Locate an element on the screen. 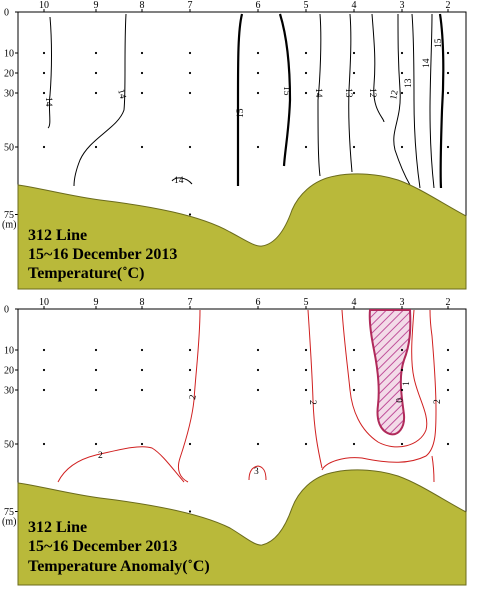 This screenshot has width=484, height=601. contour-15-west is located at coordinates (240, 99).